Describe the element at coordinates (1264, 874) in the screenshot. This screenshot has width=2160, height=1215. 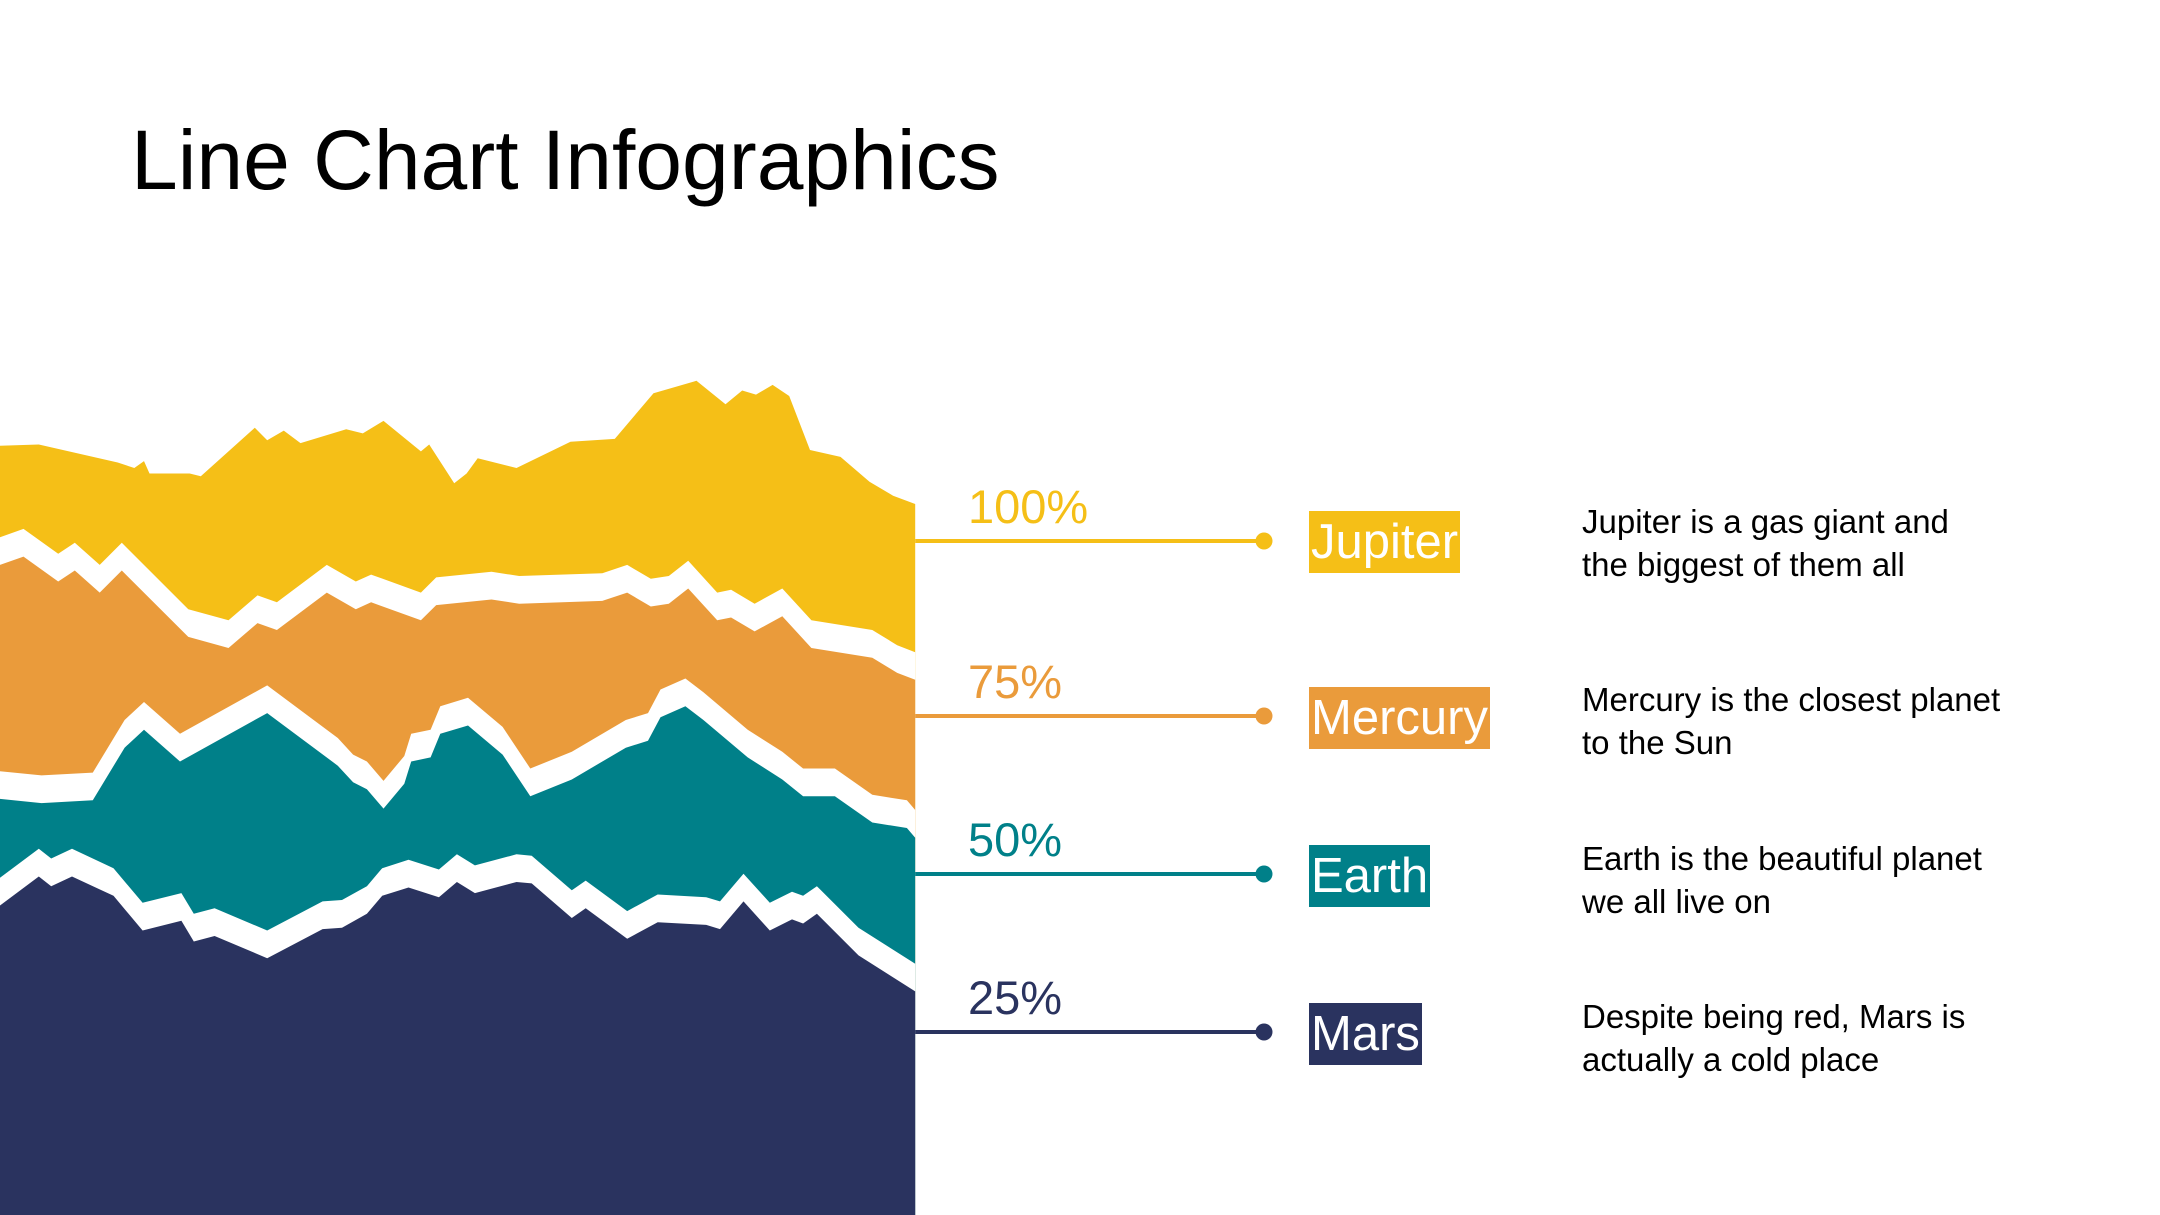
I see `connector-dot-earth` at that location.